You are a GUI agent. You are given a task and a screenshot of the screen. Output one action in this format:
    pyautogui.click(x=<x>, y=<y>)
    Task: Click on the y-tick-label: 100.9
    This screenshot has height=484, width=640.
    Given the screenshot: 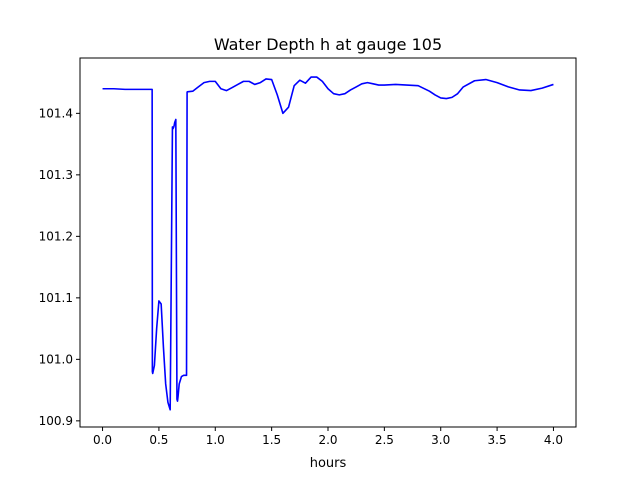 What is the action you would take?
    pyautogui.click(x=56, y=421)
    